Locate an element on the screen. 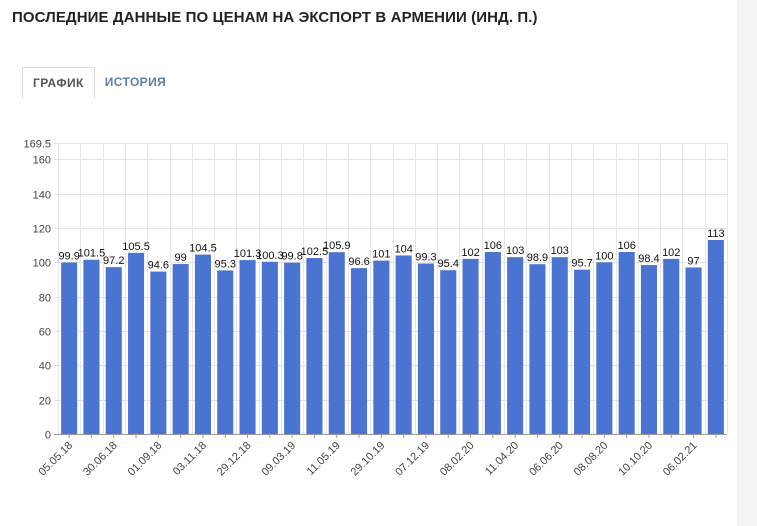  bar-value-label: 98.9 is located at coordinates (537, 258).